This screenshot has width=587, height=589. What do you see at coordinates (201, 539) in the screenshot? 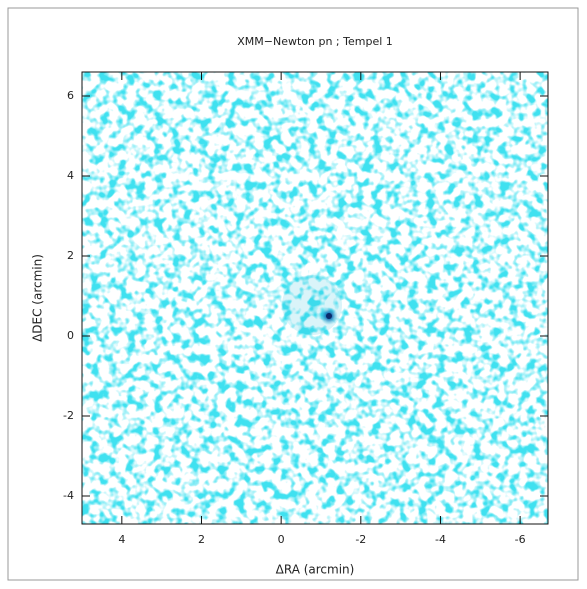
I see `x-tick-label: 2` at bounding box center [201, 539].